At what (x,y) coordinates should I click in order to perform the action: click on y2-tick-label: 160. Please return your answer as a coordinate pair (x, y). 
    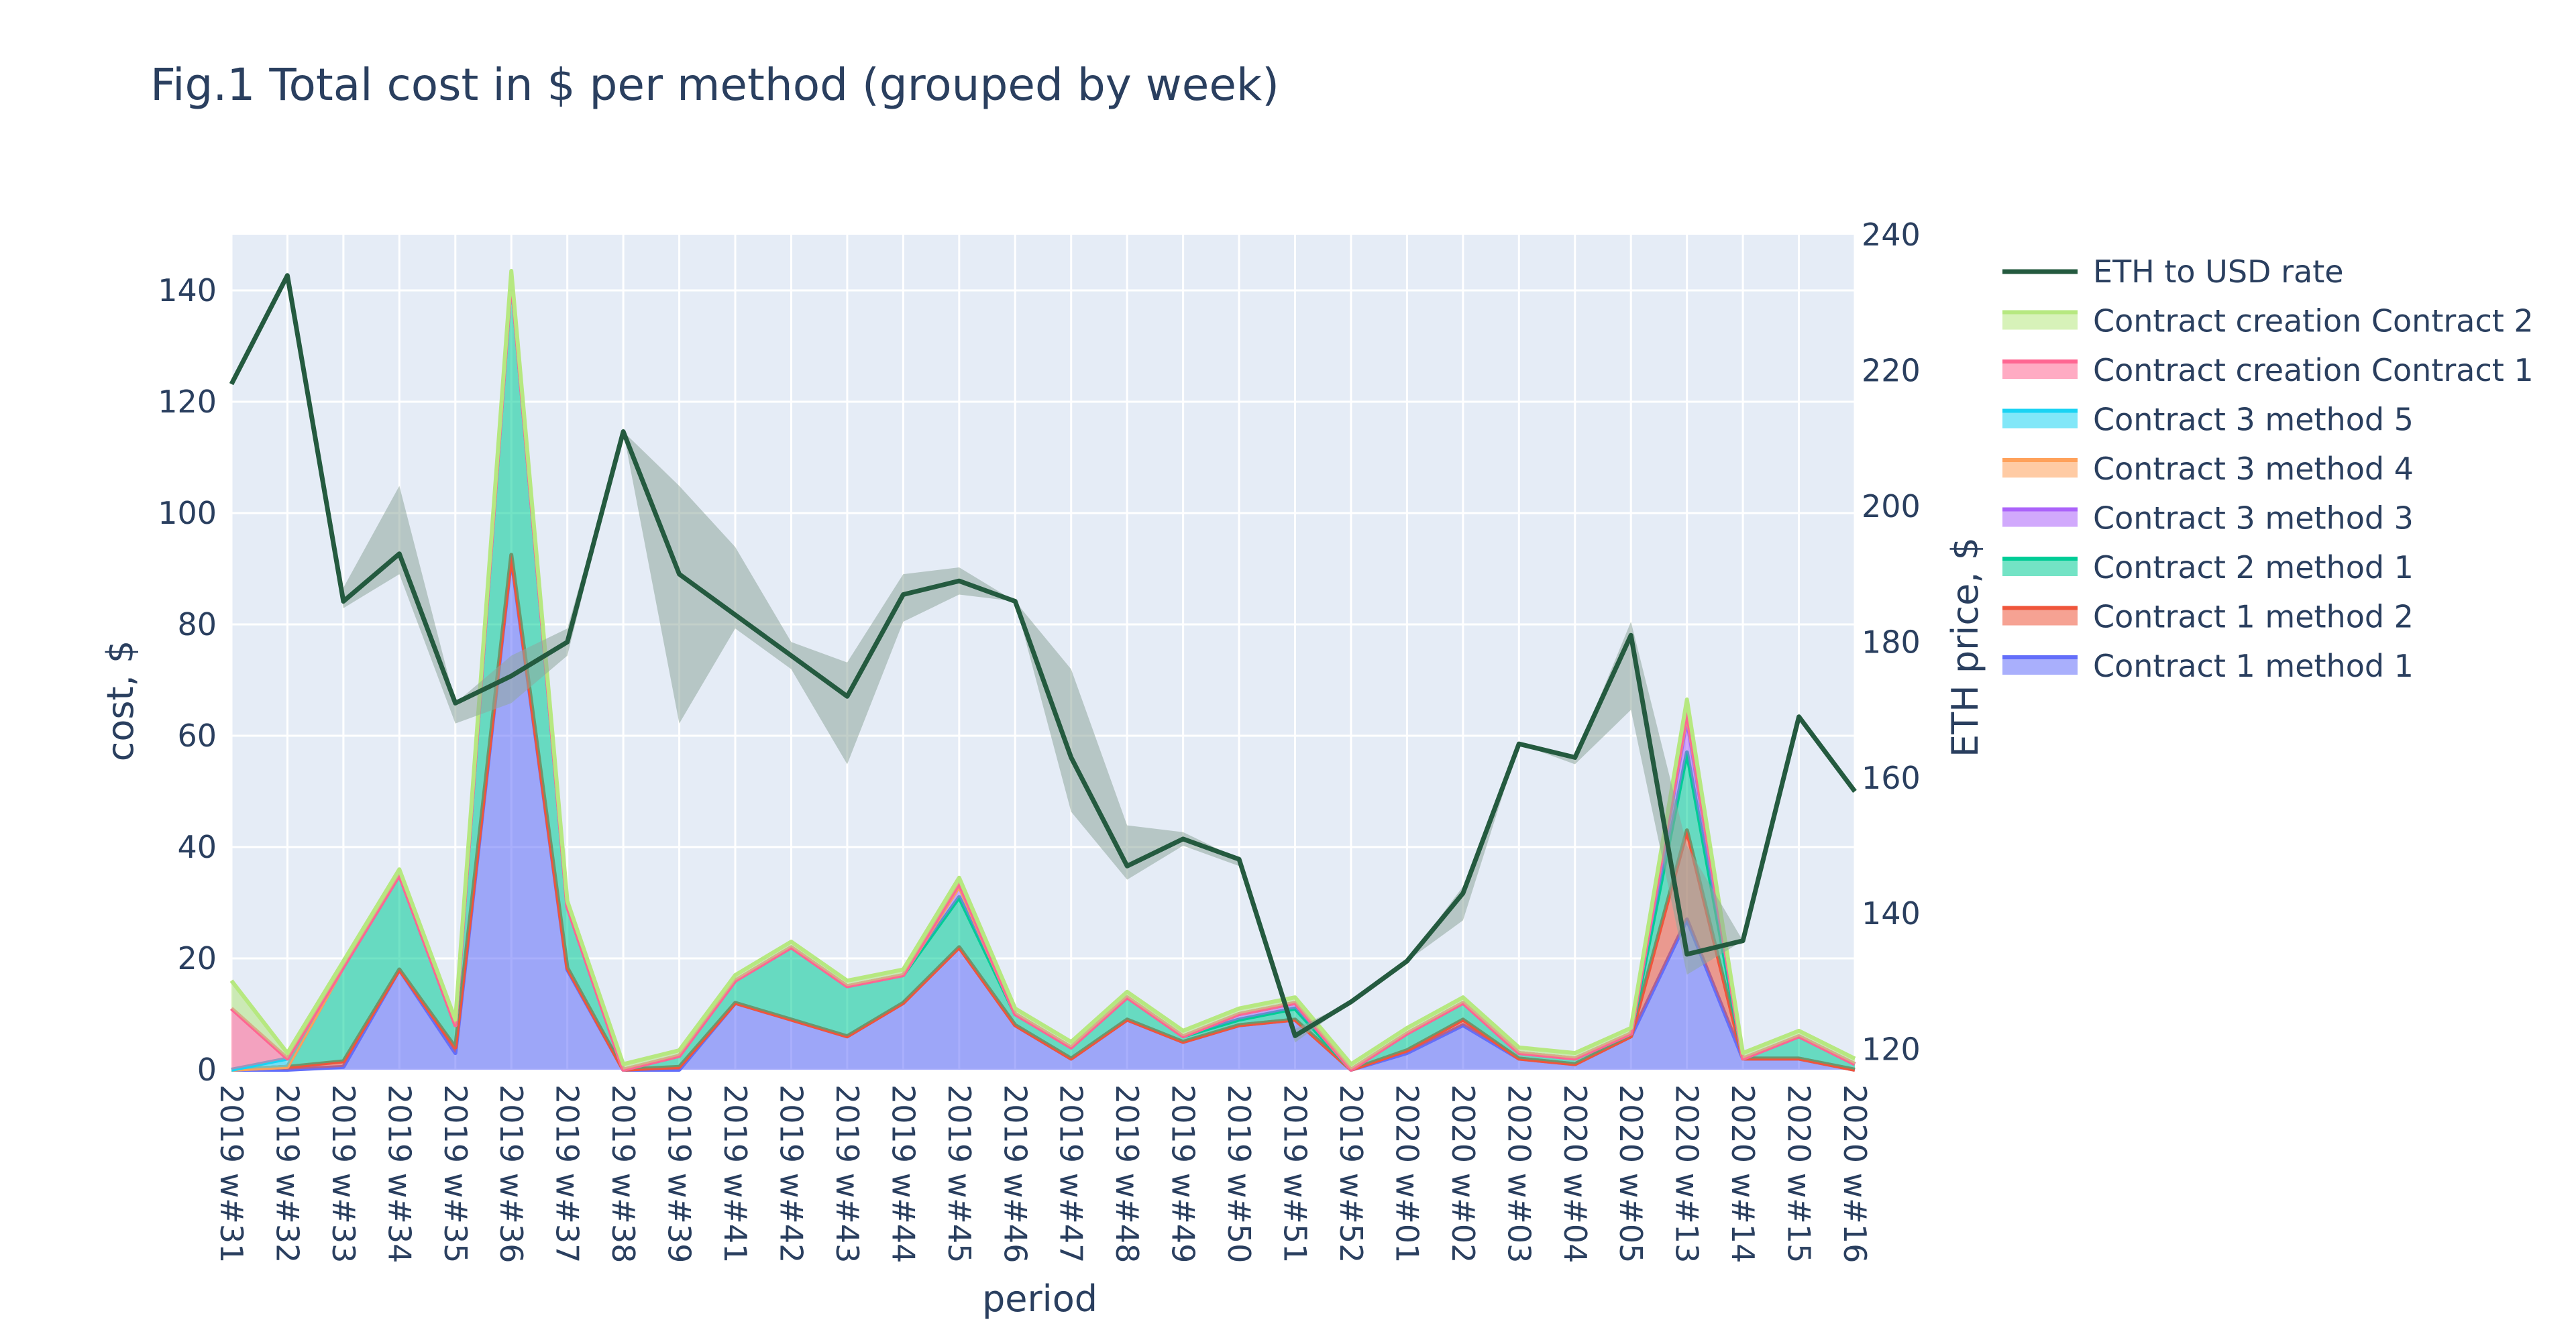
    Looking at the image, I should click on (1891, 778).